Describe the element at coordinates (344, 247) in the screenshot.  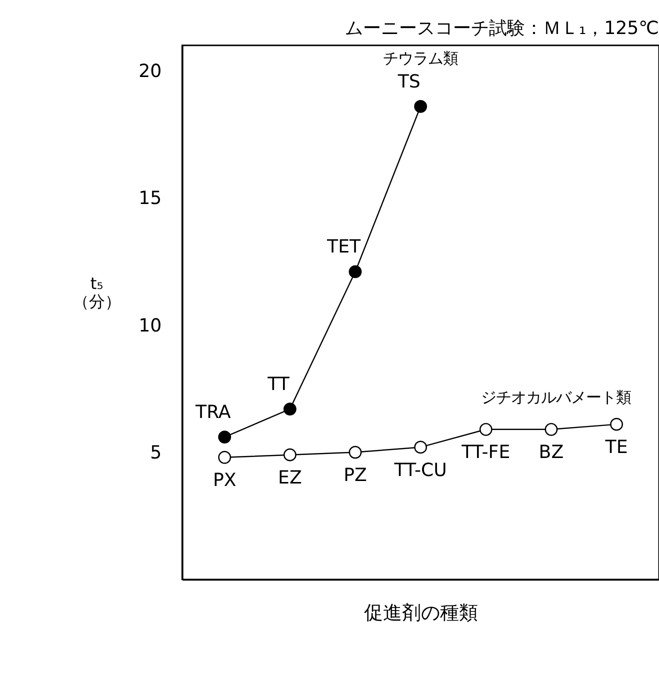
I see `data-label: TET` at that location.